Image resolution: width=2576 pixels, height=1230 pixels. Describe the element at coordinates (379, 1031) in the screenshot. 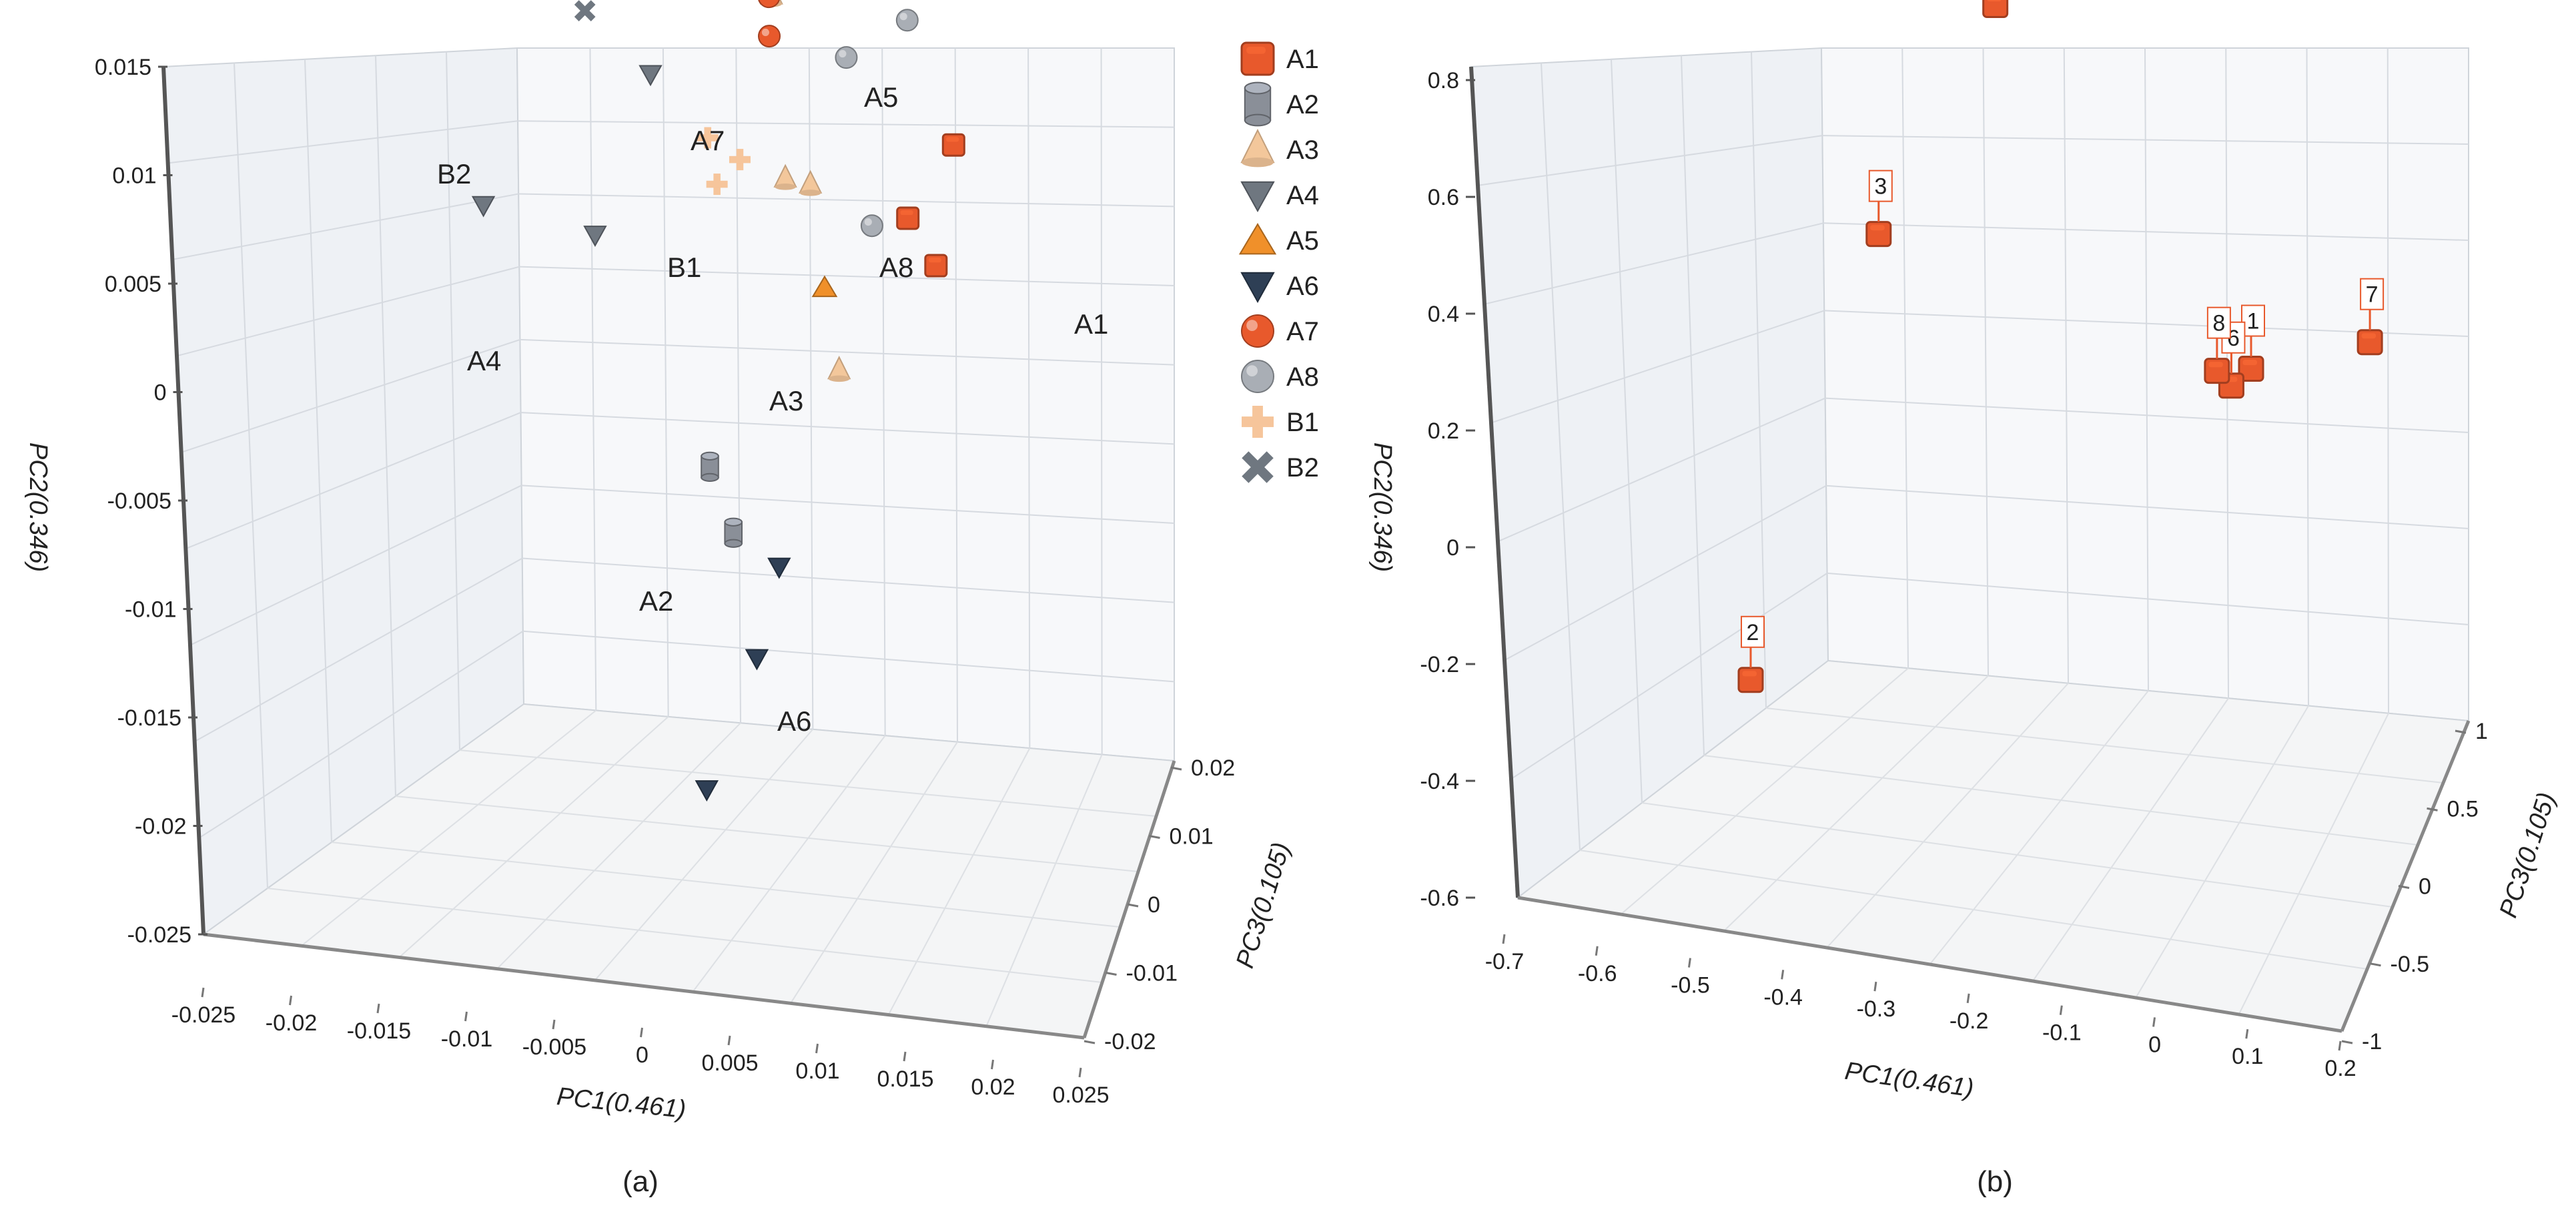

I see `panel-a-x-tick-label: -0.015` at that location.